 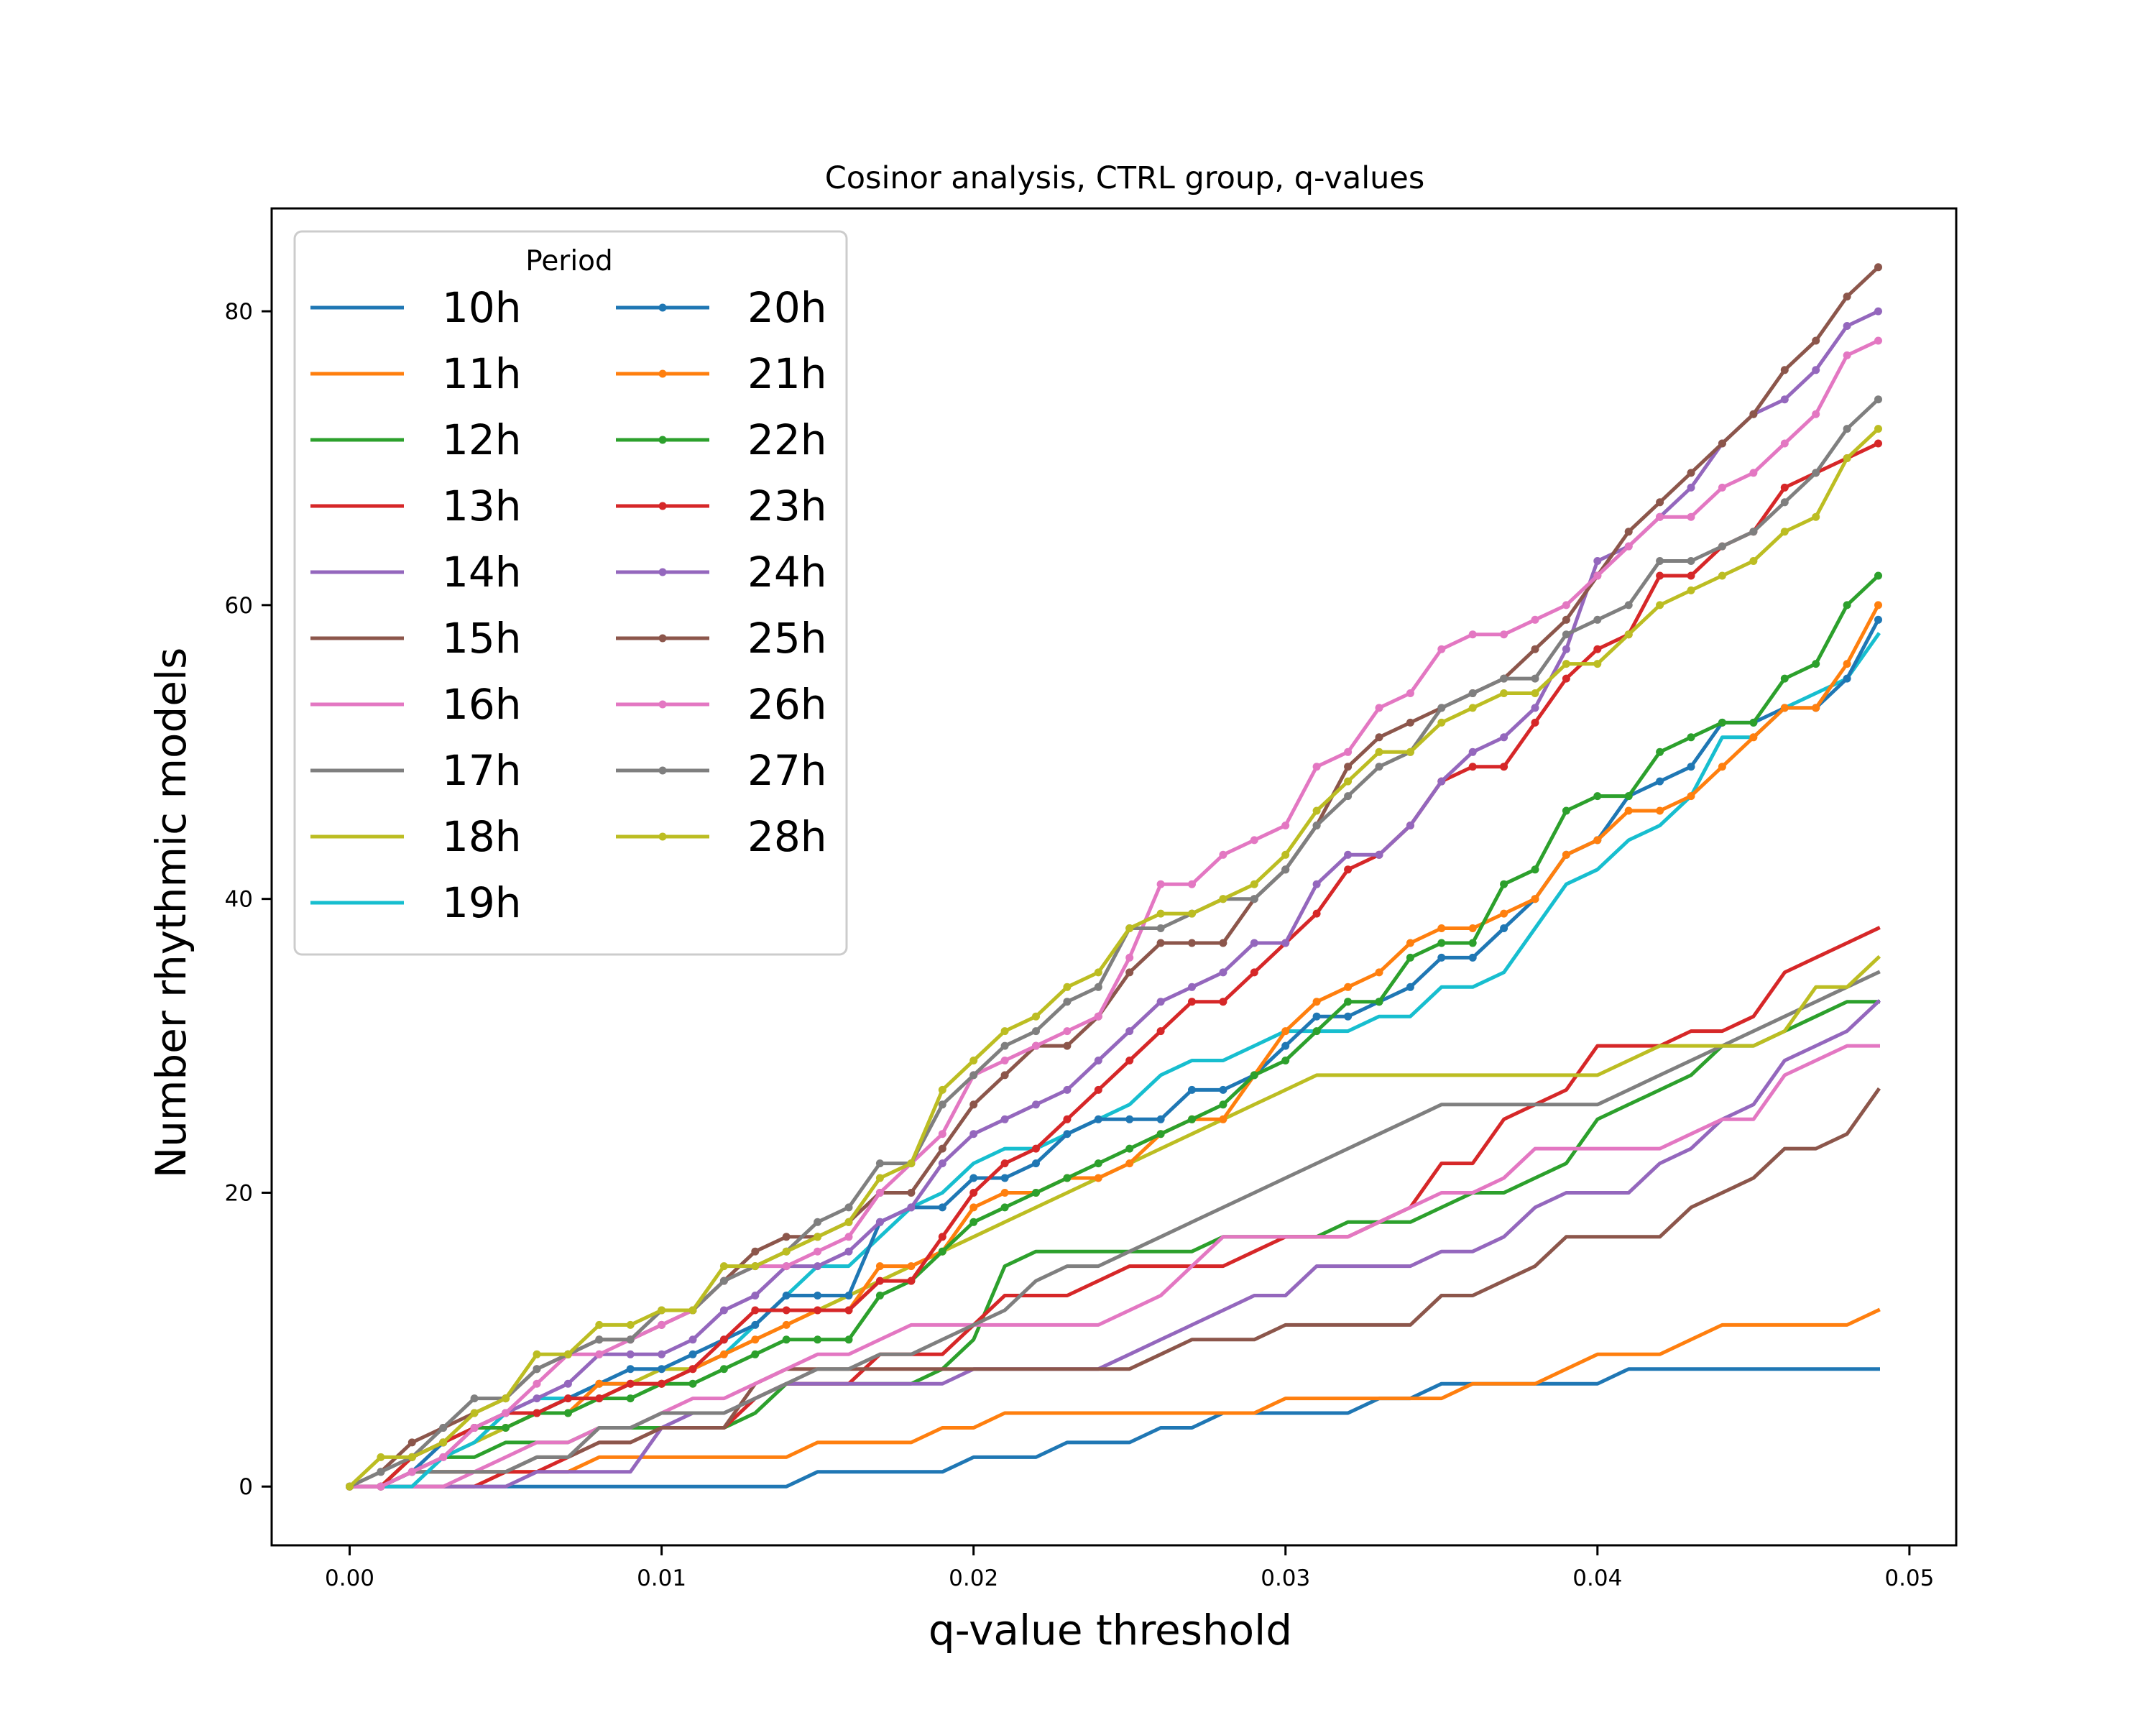 I want to click on legend-label: 22h, so click(x=787, y=439).